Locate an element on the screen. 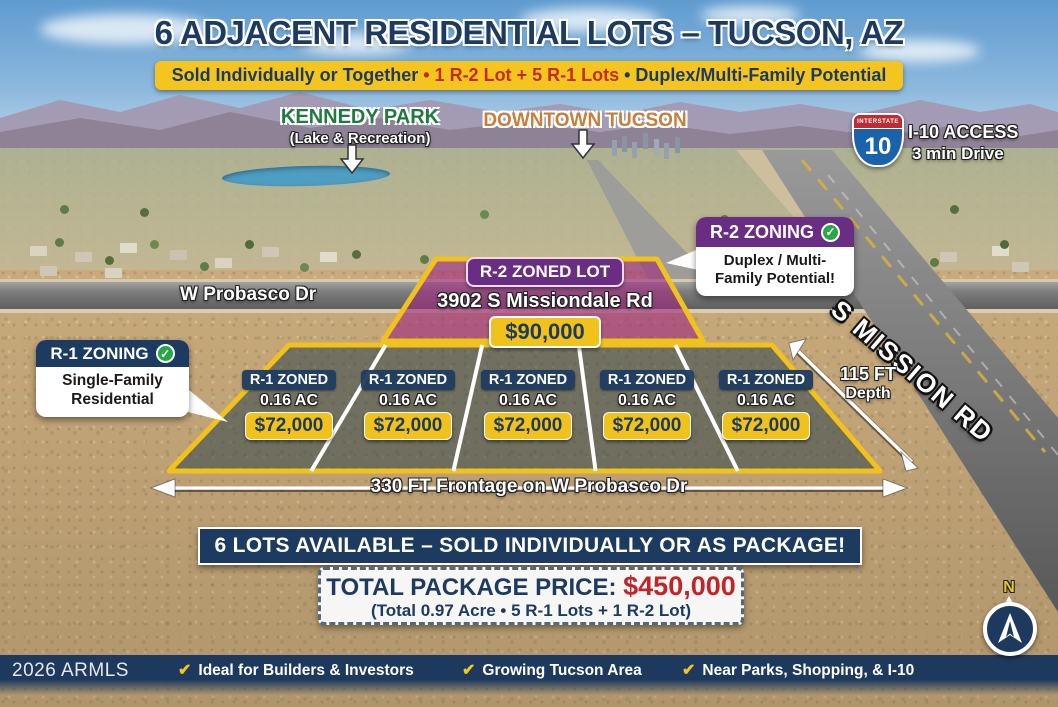 This screenshot has height=707, width=1058. total-price-line: TOTAL PACKAGE PRICE: $450,000 is located at coordinates (531, 586).